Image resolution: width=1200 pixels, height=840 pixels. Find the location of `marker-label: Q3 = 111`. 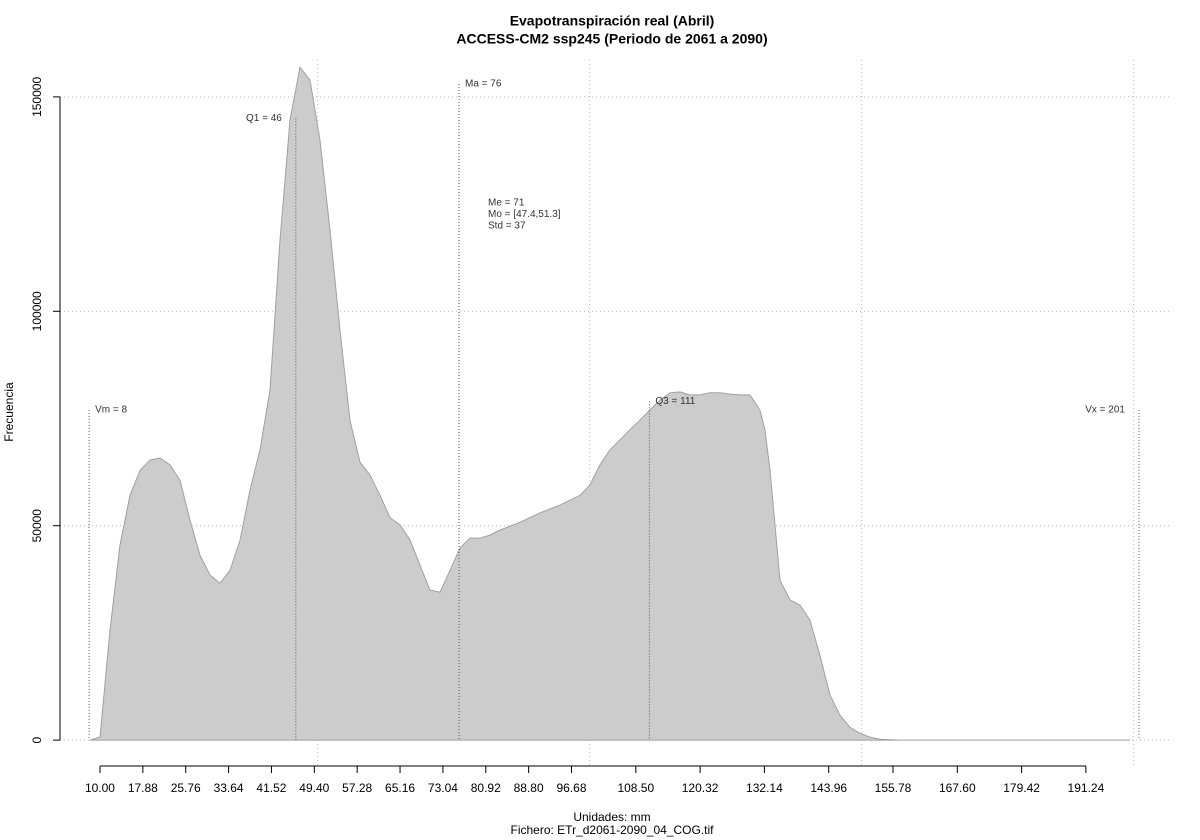

marker-label: Q3 = 111 is located at coordinates (675, 401).